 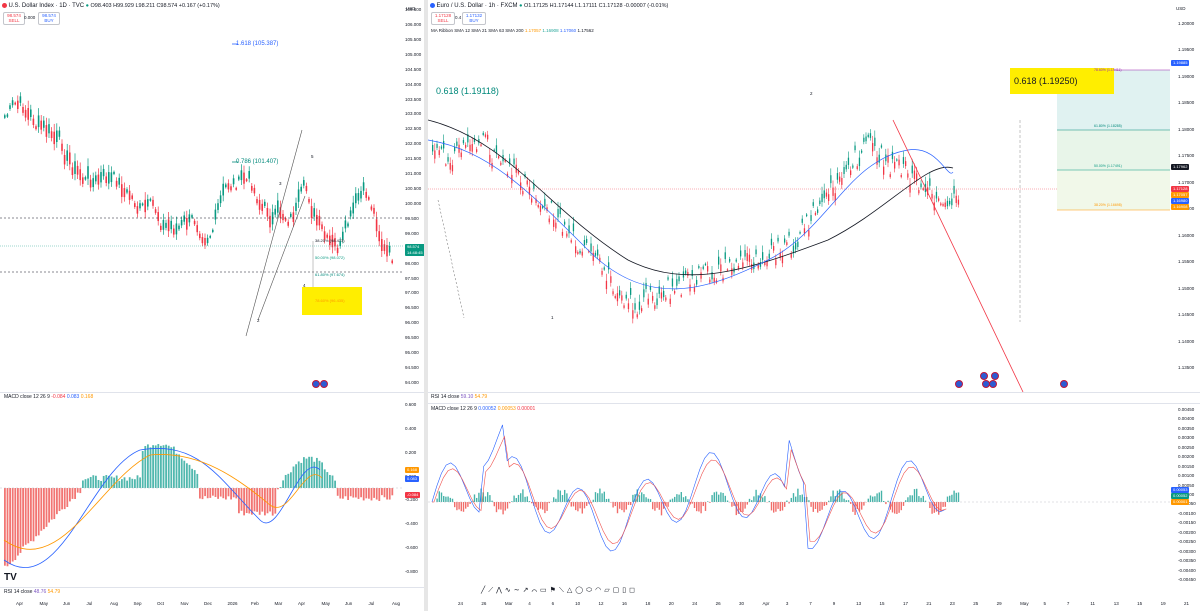 What do you see at coordinates (1024, 603) in the screenshot?
I see `time-axis-label: May` at bounding box center [1024, 603].